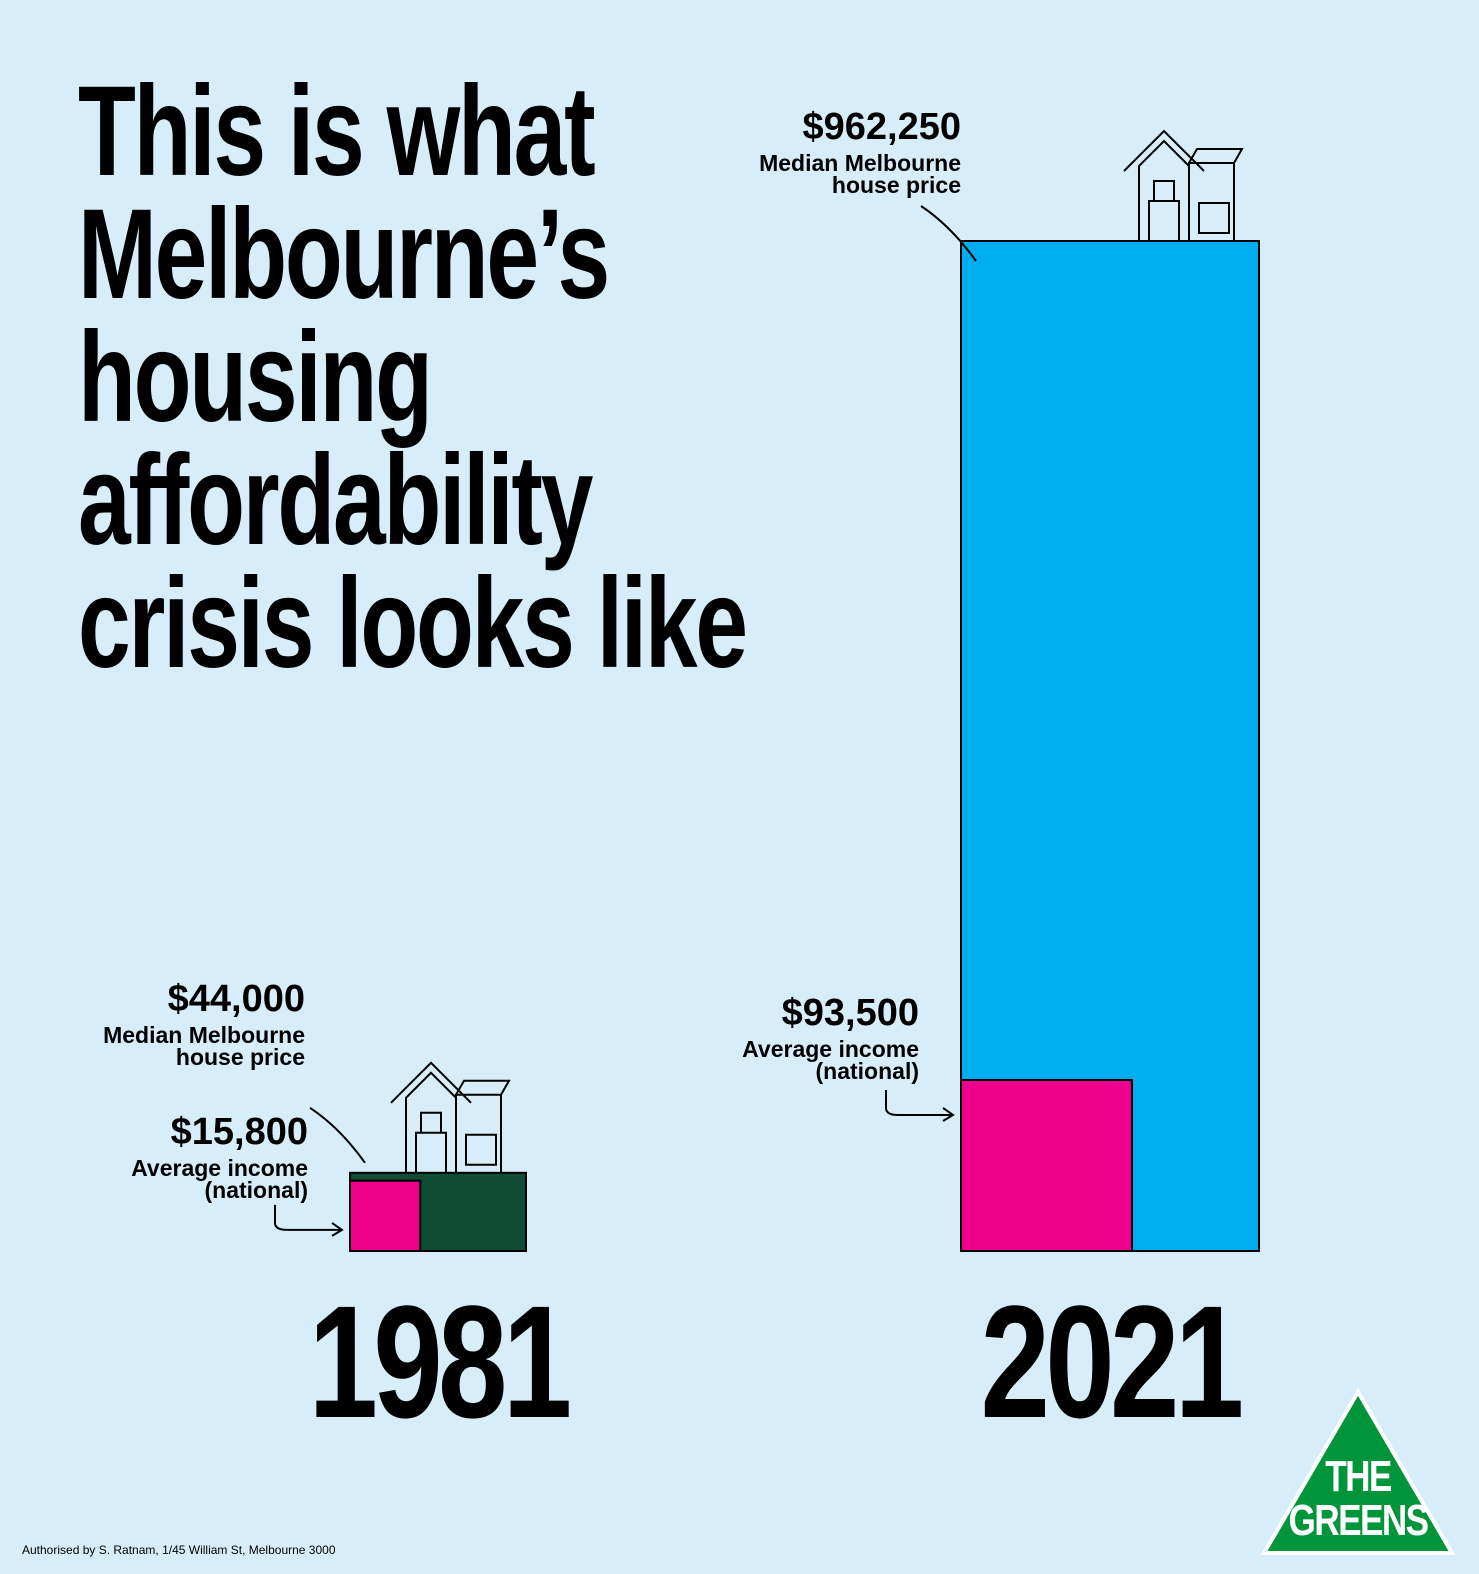 The width and height of the screenshot is (1479, 1574). I want to click on value-label: $93,500, so click(850, 1012).